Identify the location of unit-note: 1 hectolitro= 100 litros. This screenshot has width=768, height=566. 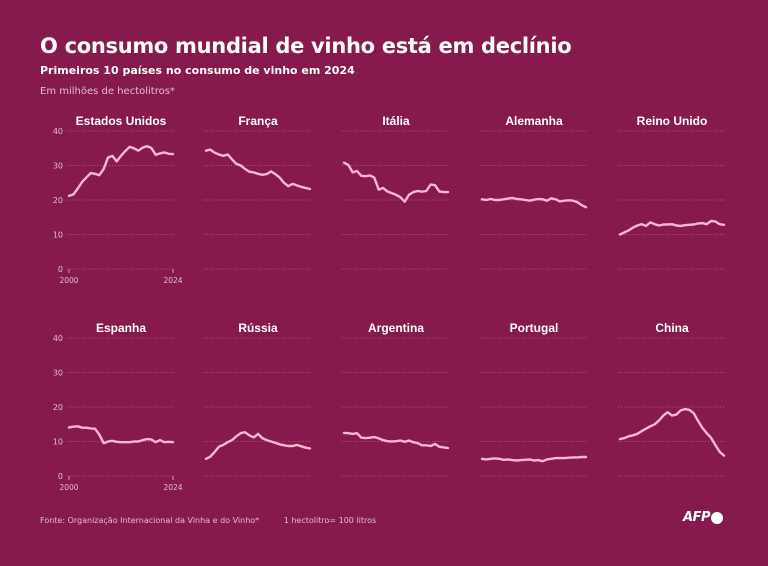
(330, 520).